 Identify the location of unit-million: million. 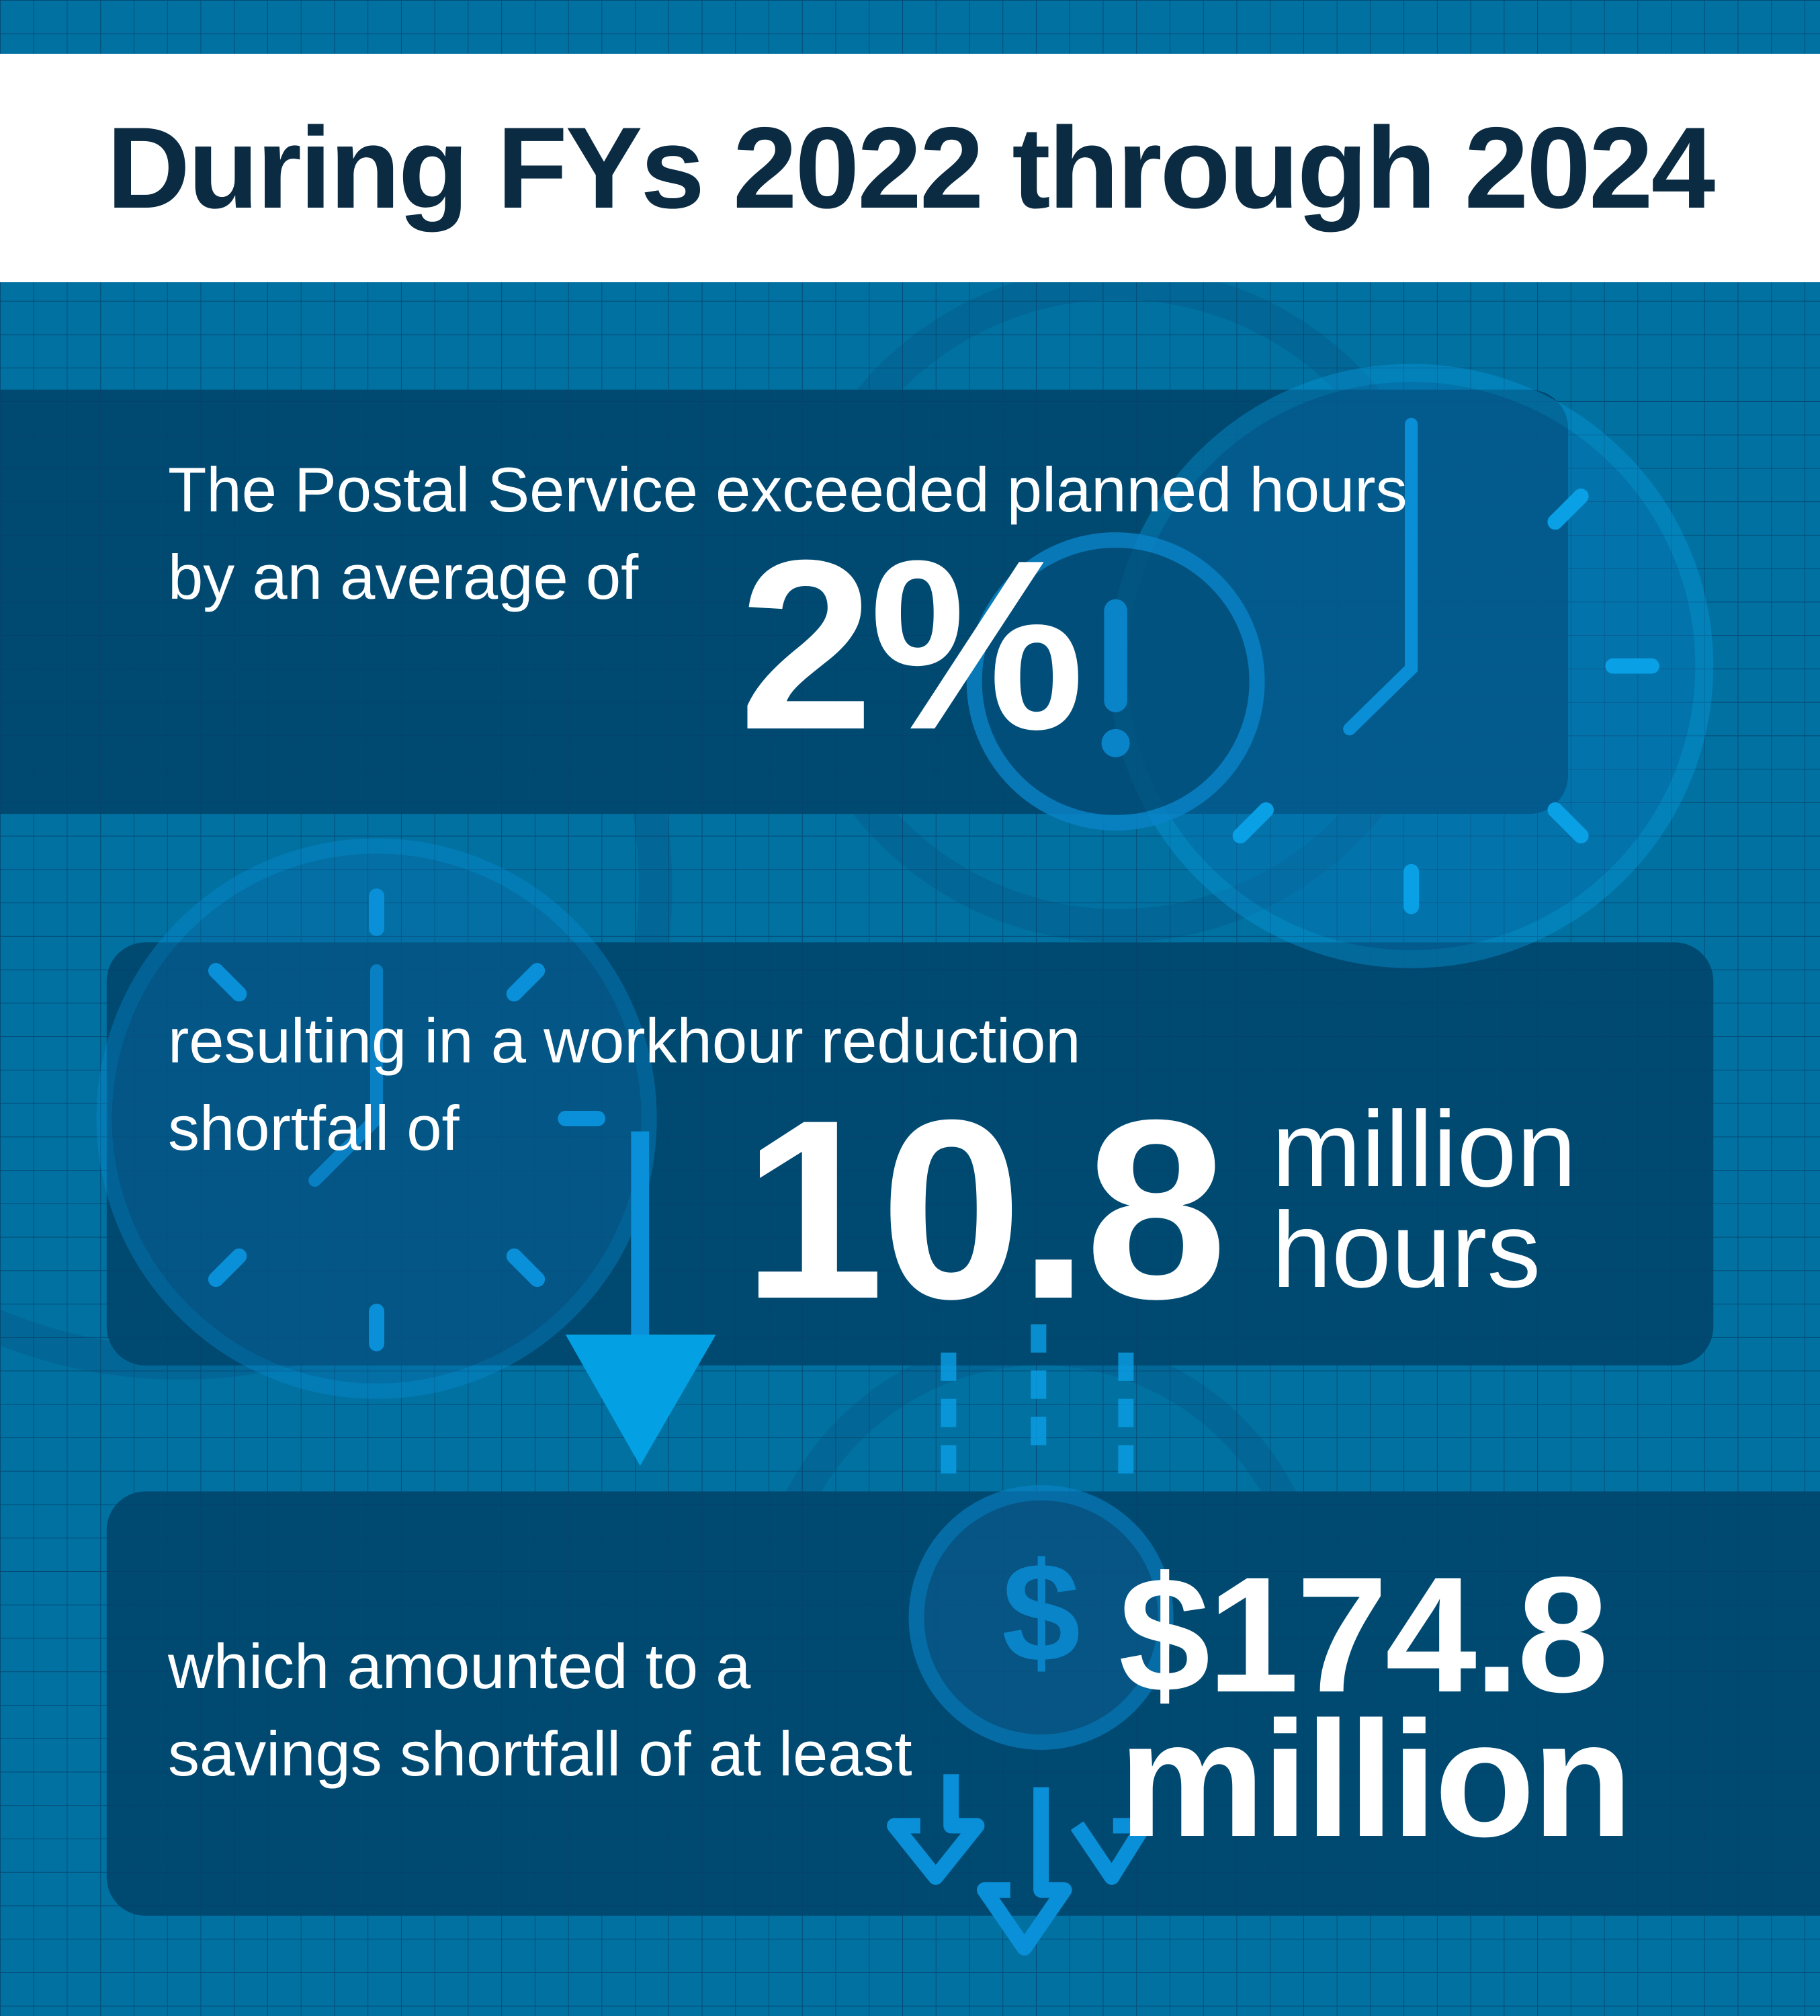
(1424, 1149).